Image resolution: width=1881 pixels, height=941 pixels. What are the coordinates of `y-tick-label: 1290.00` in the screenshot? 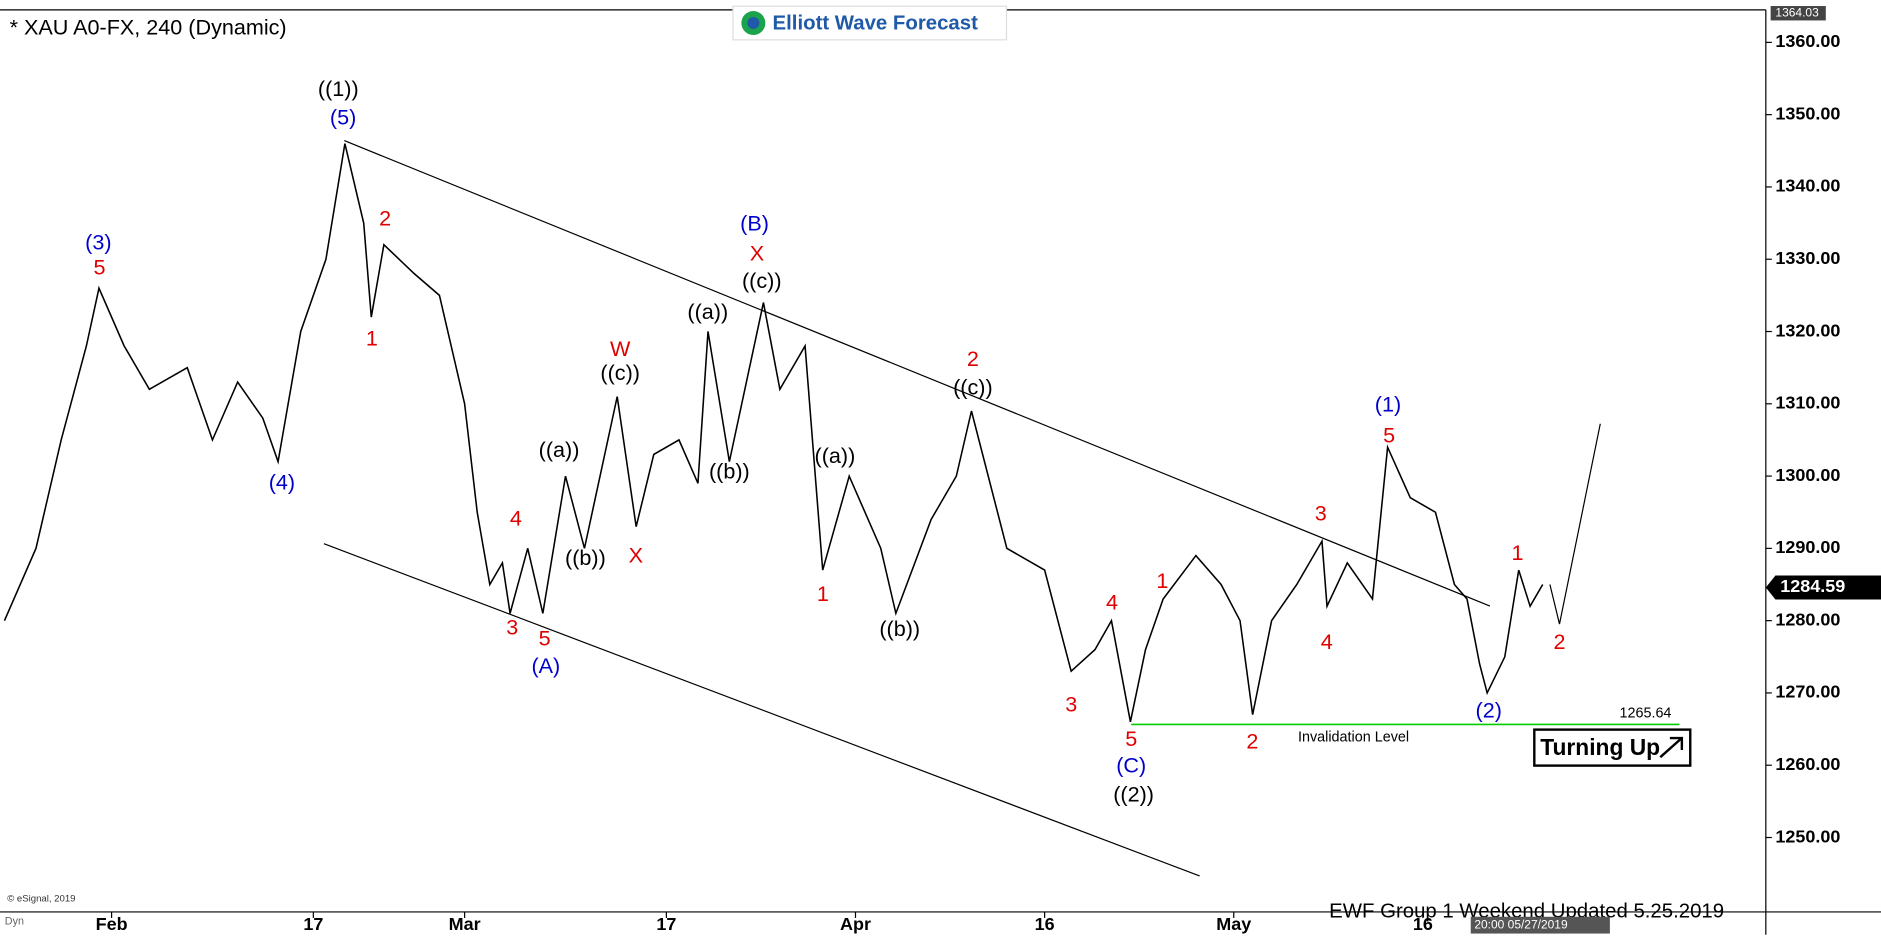 It's located at (1807, 547).